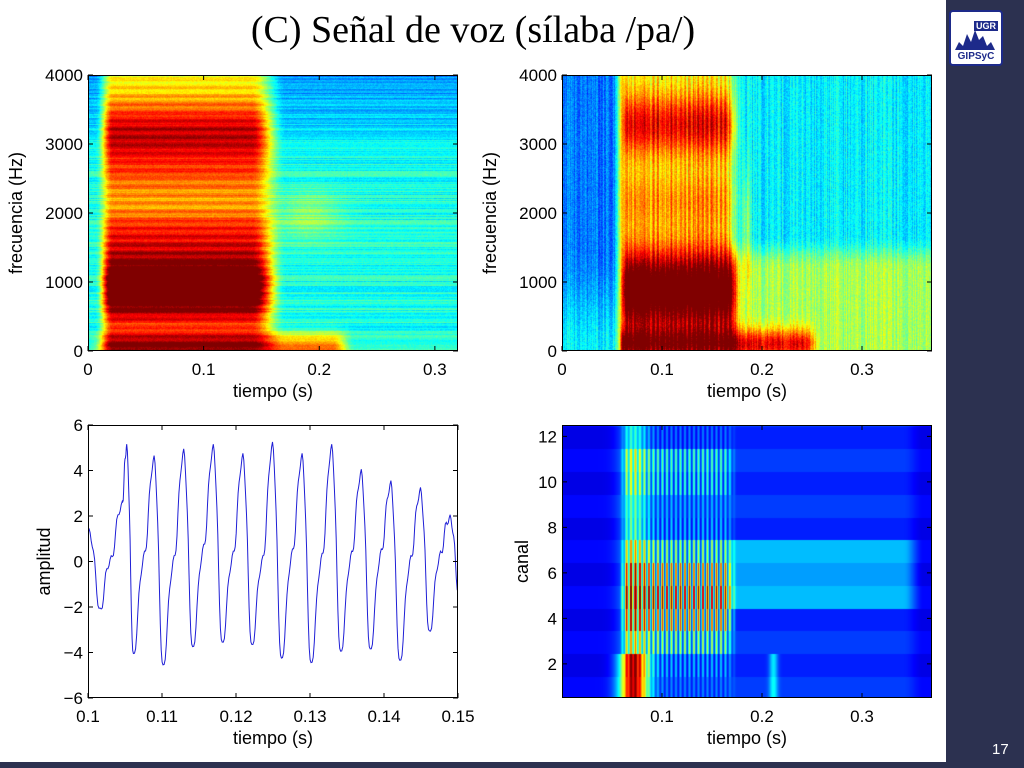  I want to click on logo-ugr-text: UGR, so click(986, 26).